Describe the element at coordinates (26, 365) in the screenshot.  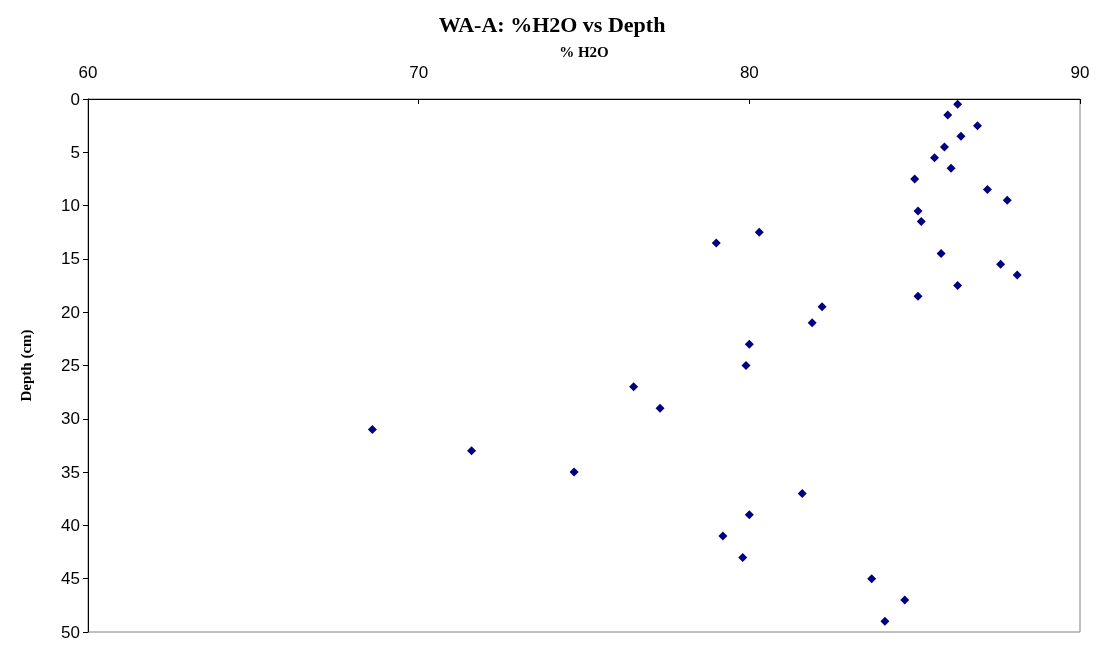
I see `y-axis-title: Depth (cm)` at that location.